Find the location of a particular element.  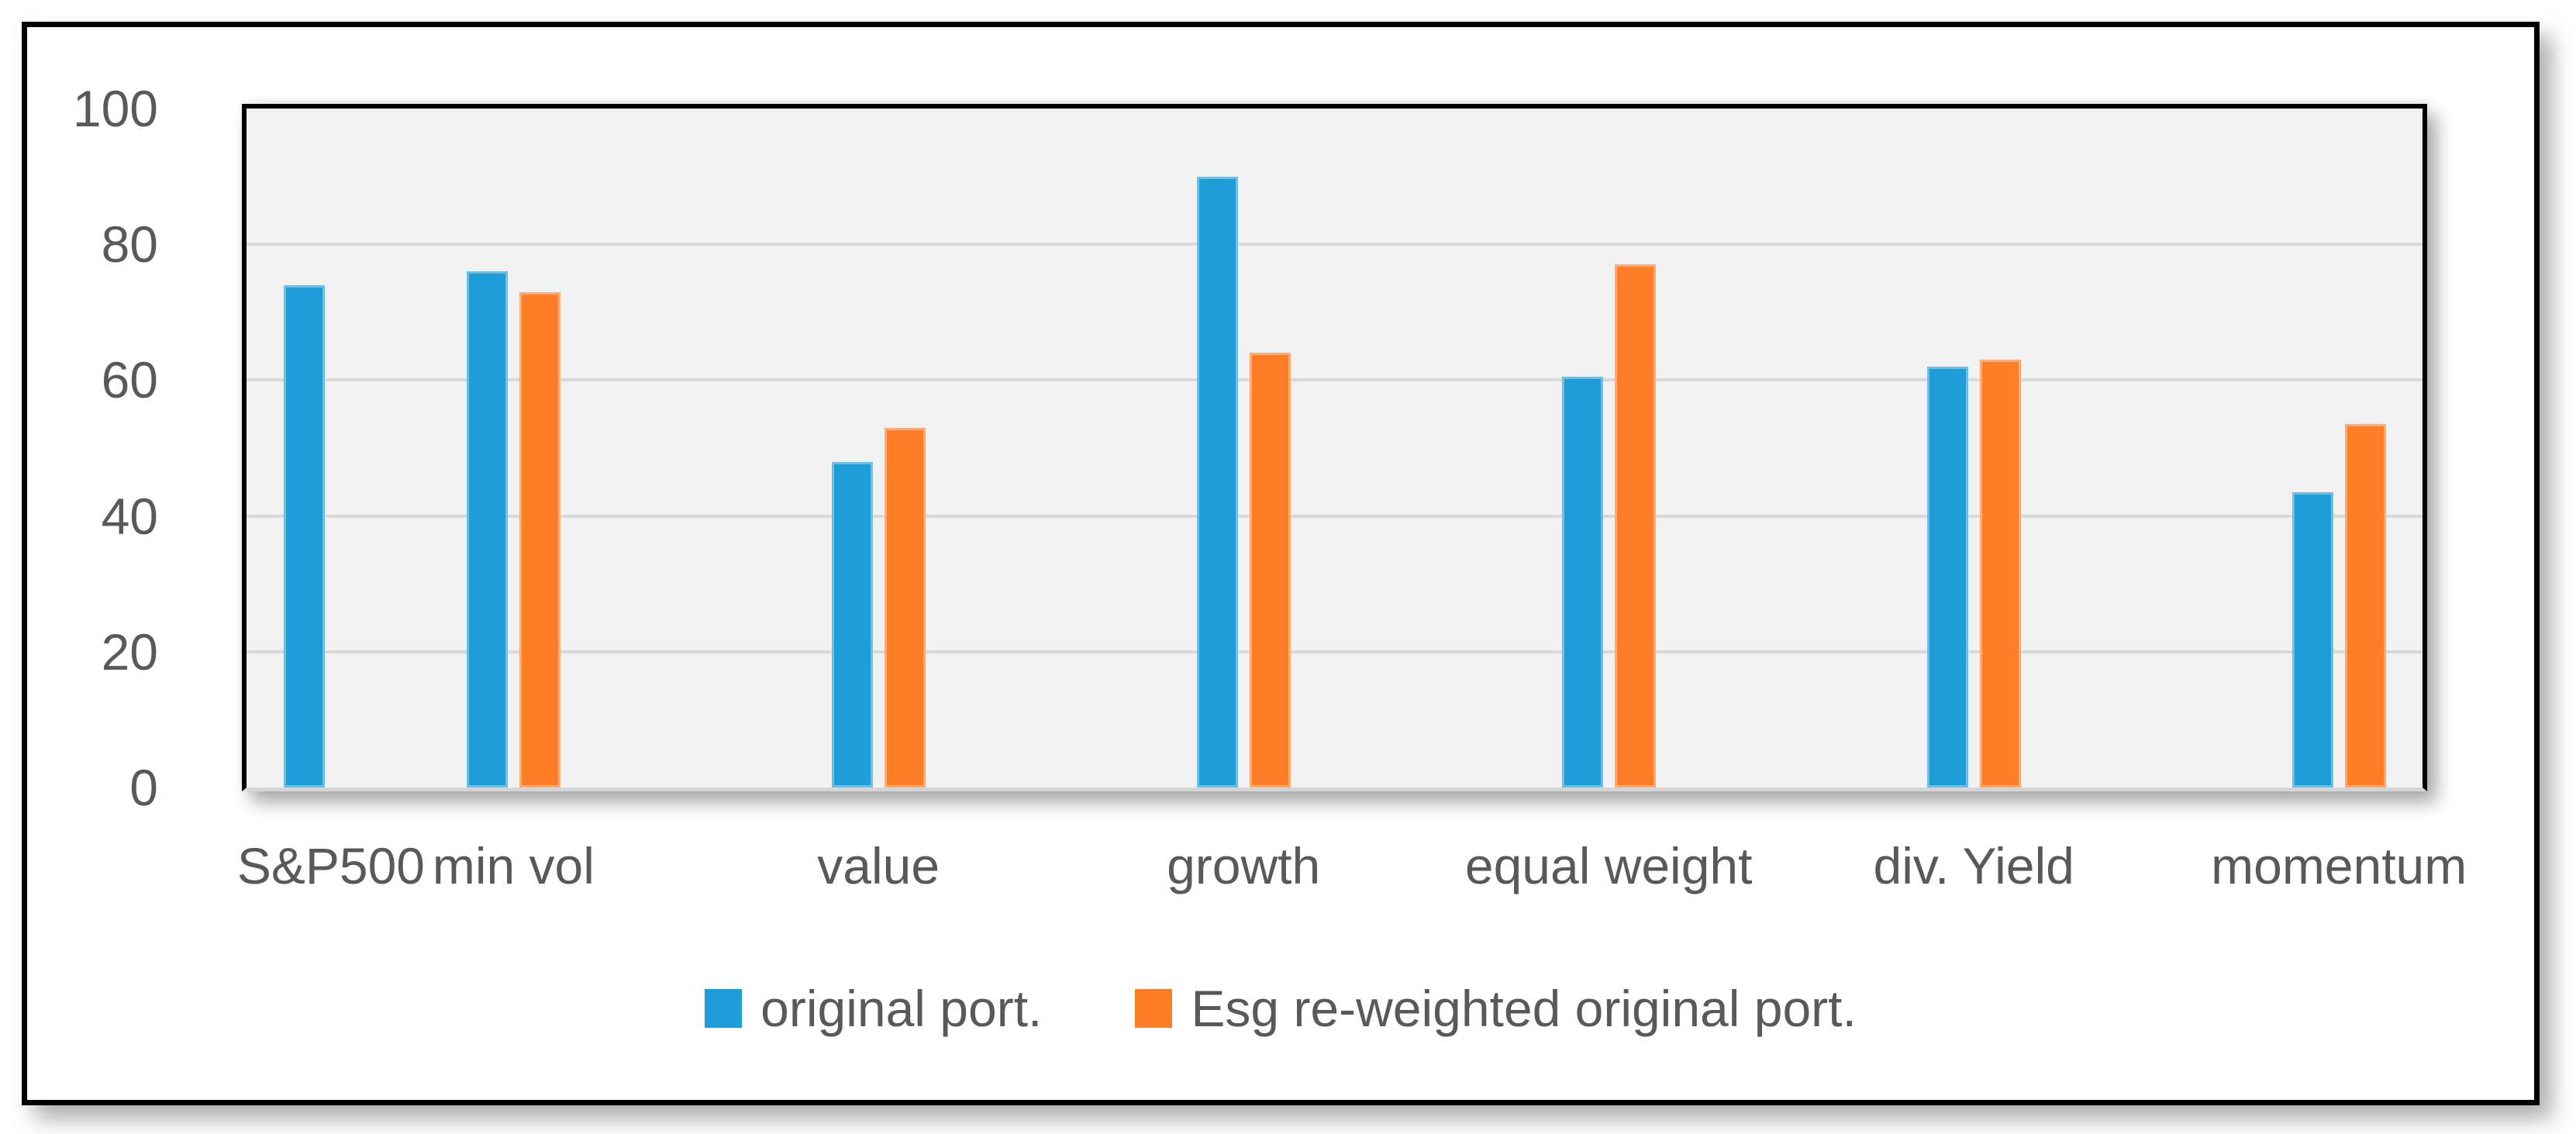

x-category-label: momentum is located at coordinates (2339, 865).